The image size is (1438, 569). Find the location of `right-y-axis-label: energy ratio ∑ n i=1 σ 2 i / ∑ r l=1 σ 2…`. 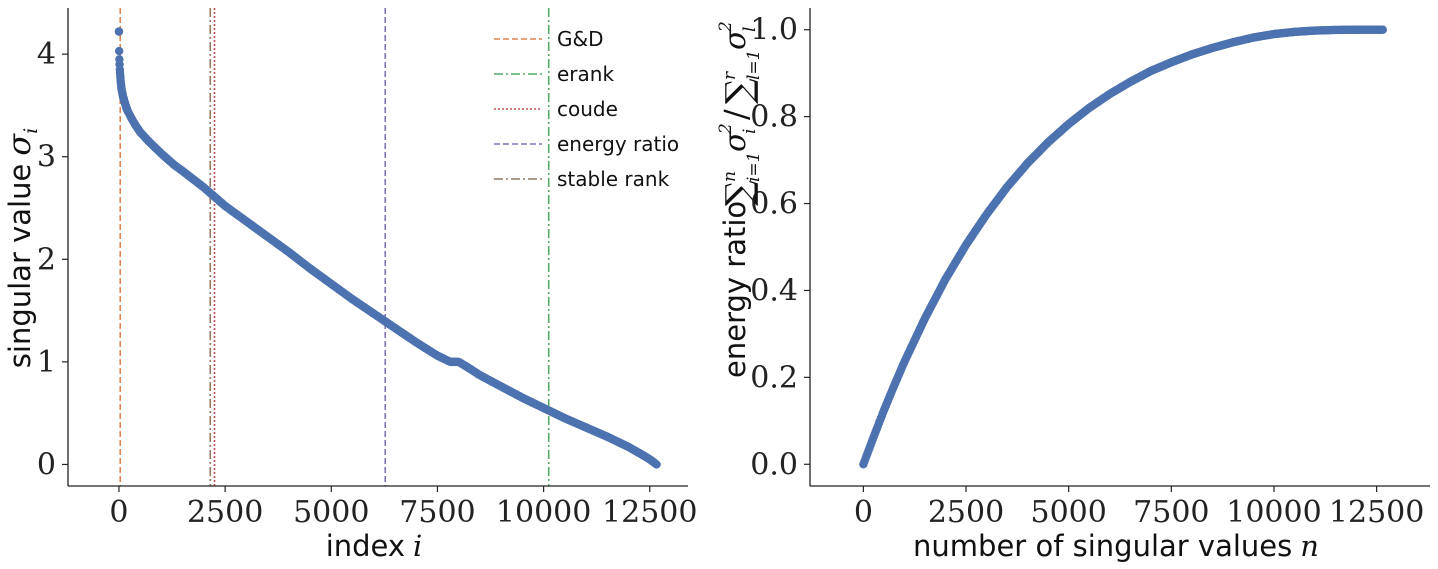

right-y-axis-label: energy ratio ∑ n i=1 σ 2 i / ∑ r l=1 σ 2… is located at coordinates (740, 199).